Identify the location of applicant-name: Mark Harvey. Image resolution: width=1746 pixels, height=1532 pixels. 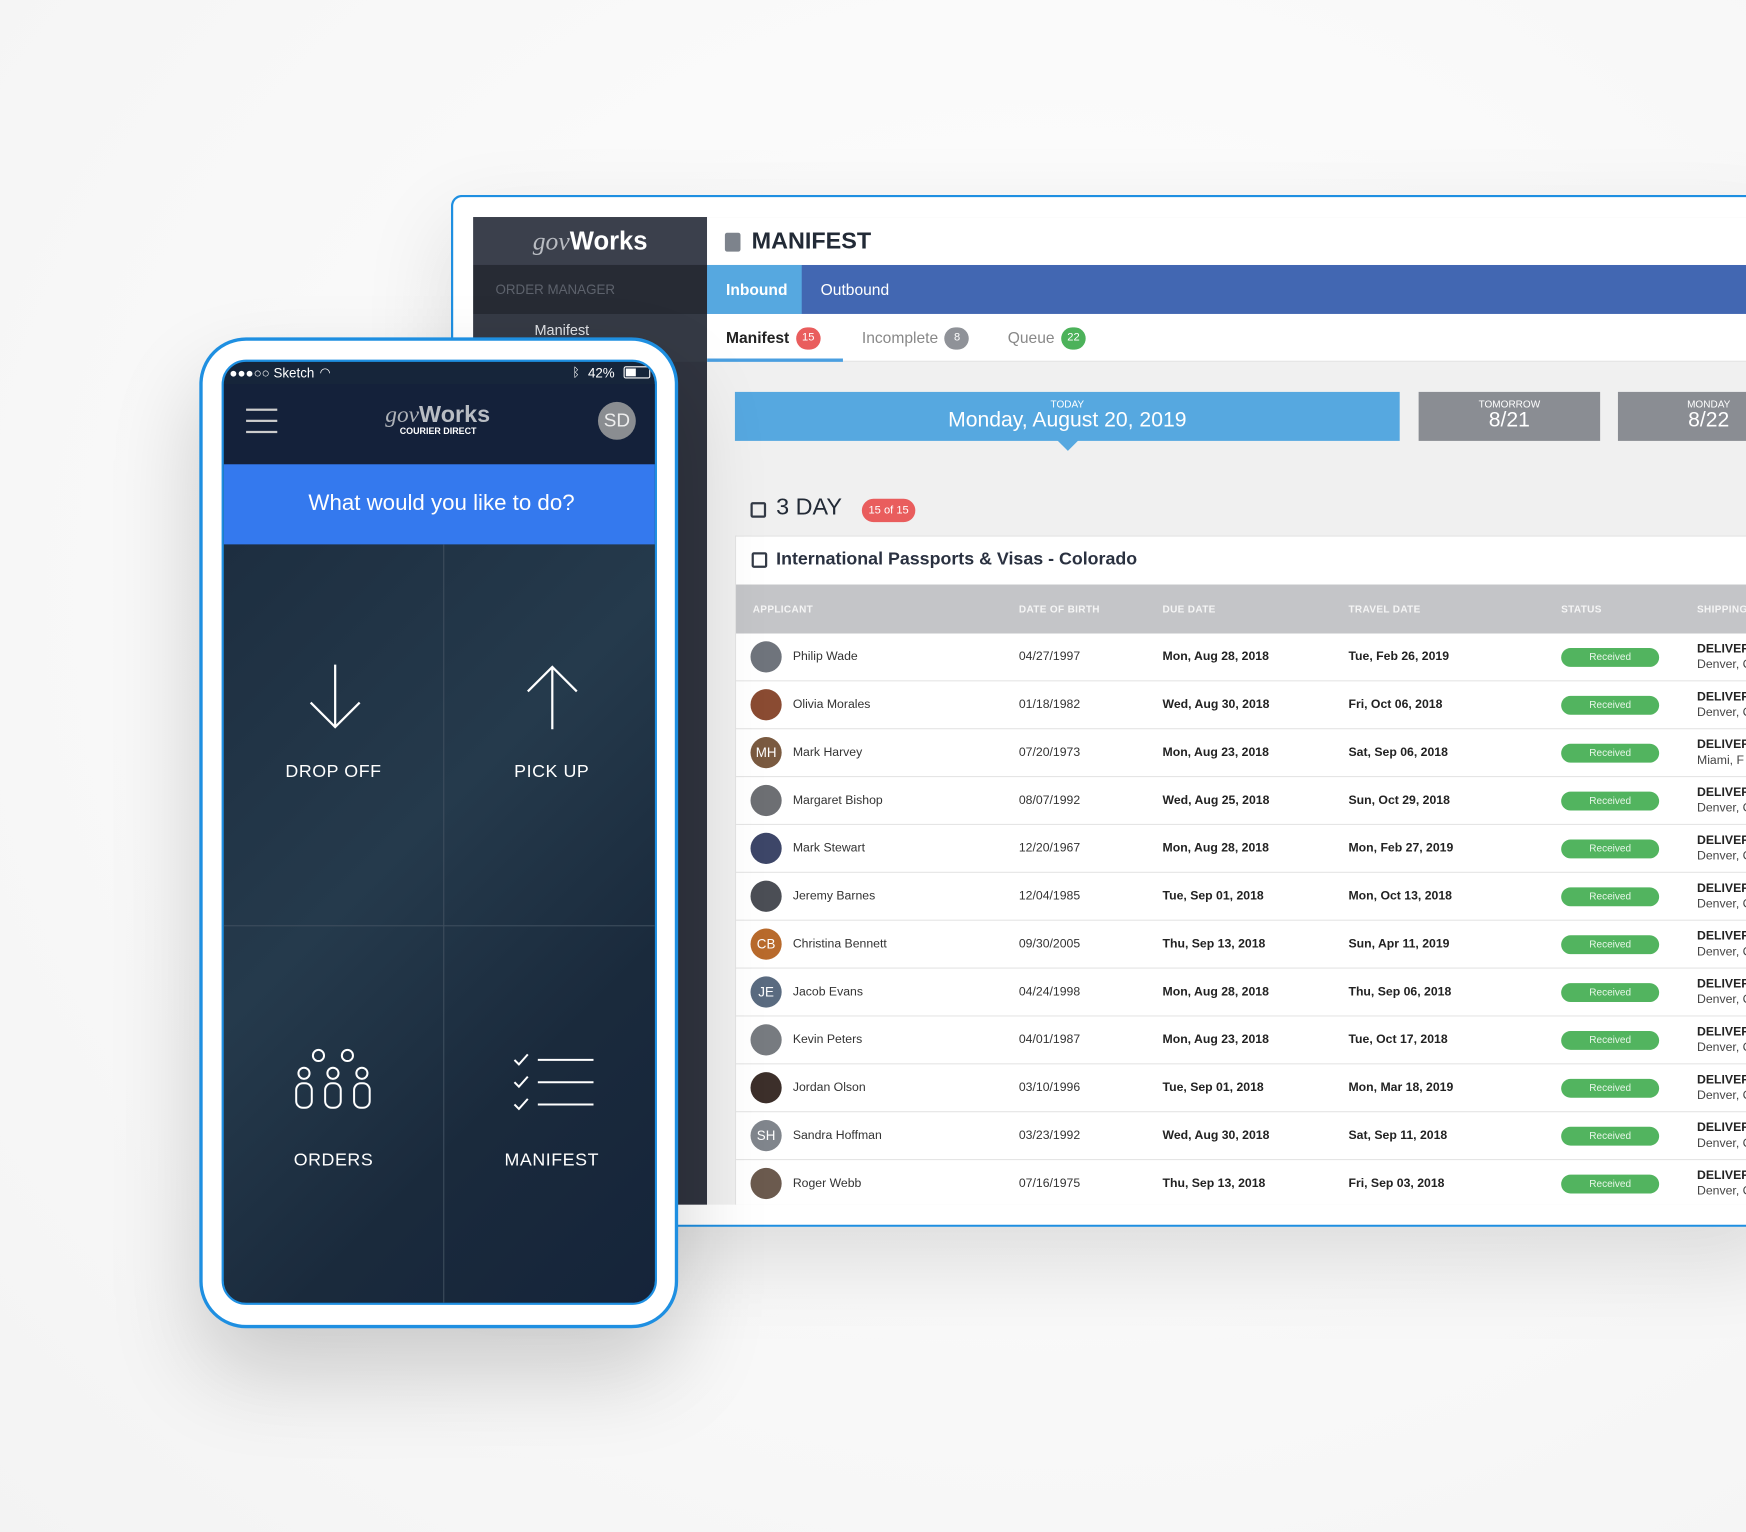
(827, 752).